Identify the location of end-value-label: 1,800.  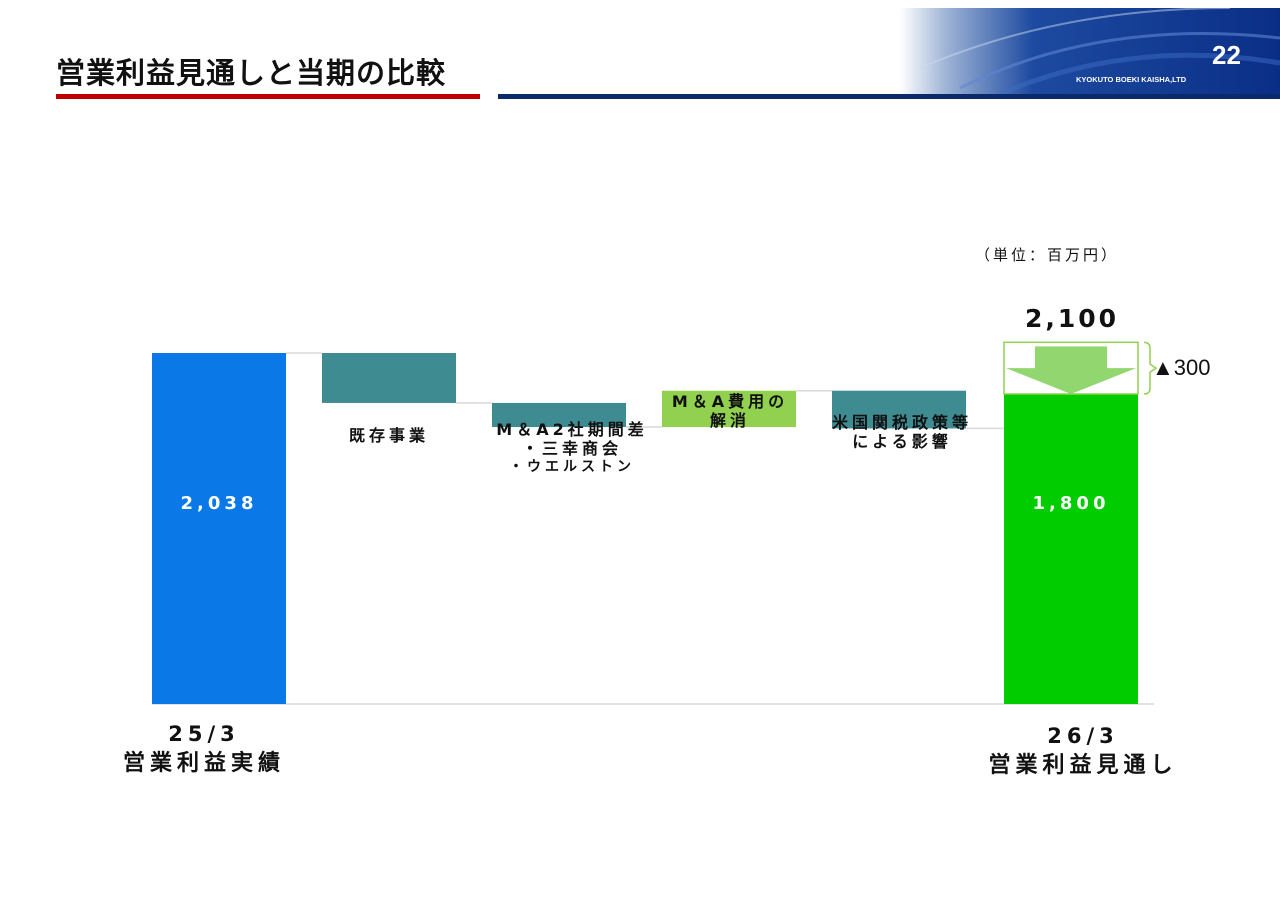
(1071, 503).